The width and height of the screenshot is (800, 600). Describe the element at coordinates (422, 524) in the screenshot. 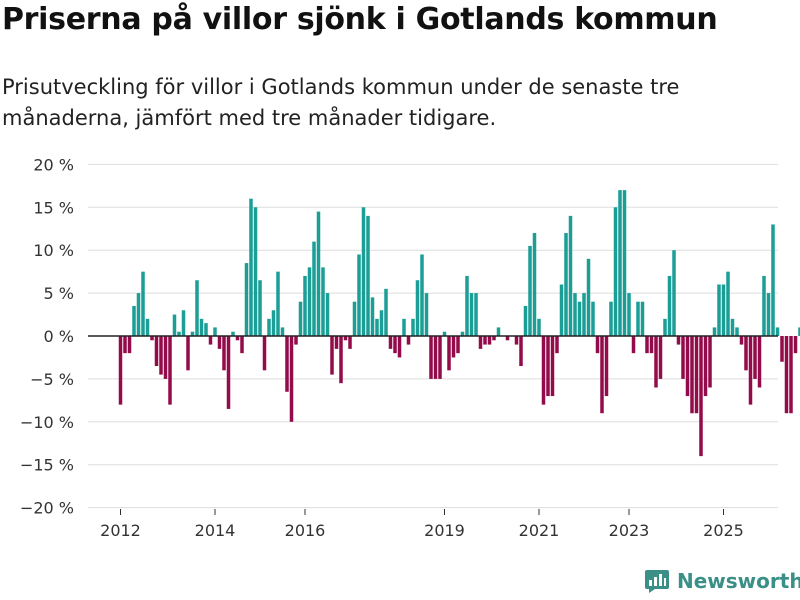

I see `x-axis: 2012 2014 2016 2019 2021 2023 2025` at that location.